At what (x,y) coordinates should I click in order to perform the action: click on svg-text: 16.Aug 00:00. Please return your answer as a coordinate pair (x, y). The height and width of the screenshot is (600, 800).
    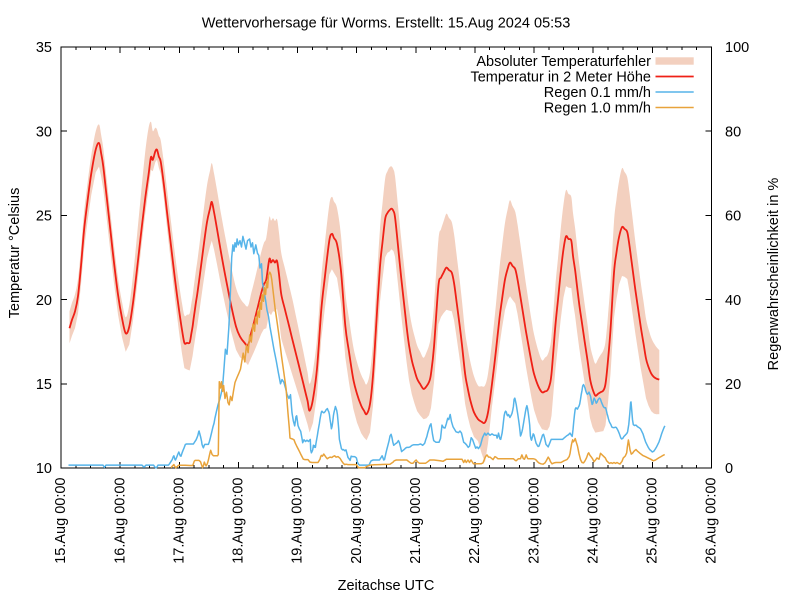
    Looking at the image, I should click on (120, 521).